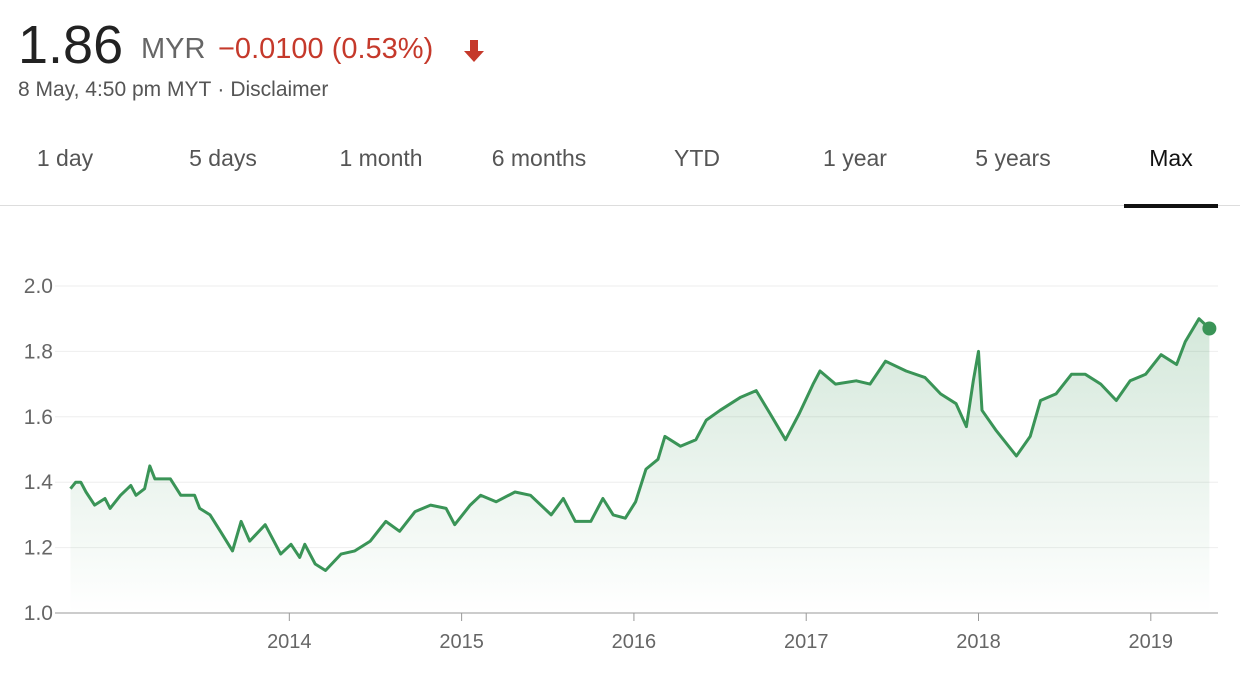 Image resolution: width=1240 pixels, height=676 pixels. What do you see at coordinates (806, 642) in the screenshot?
I see `x-tick-label: 2017` at bounding box center [806, 642].